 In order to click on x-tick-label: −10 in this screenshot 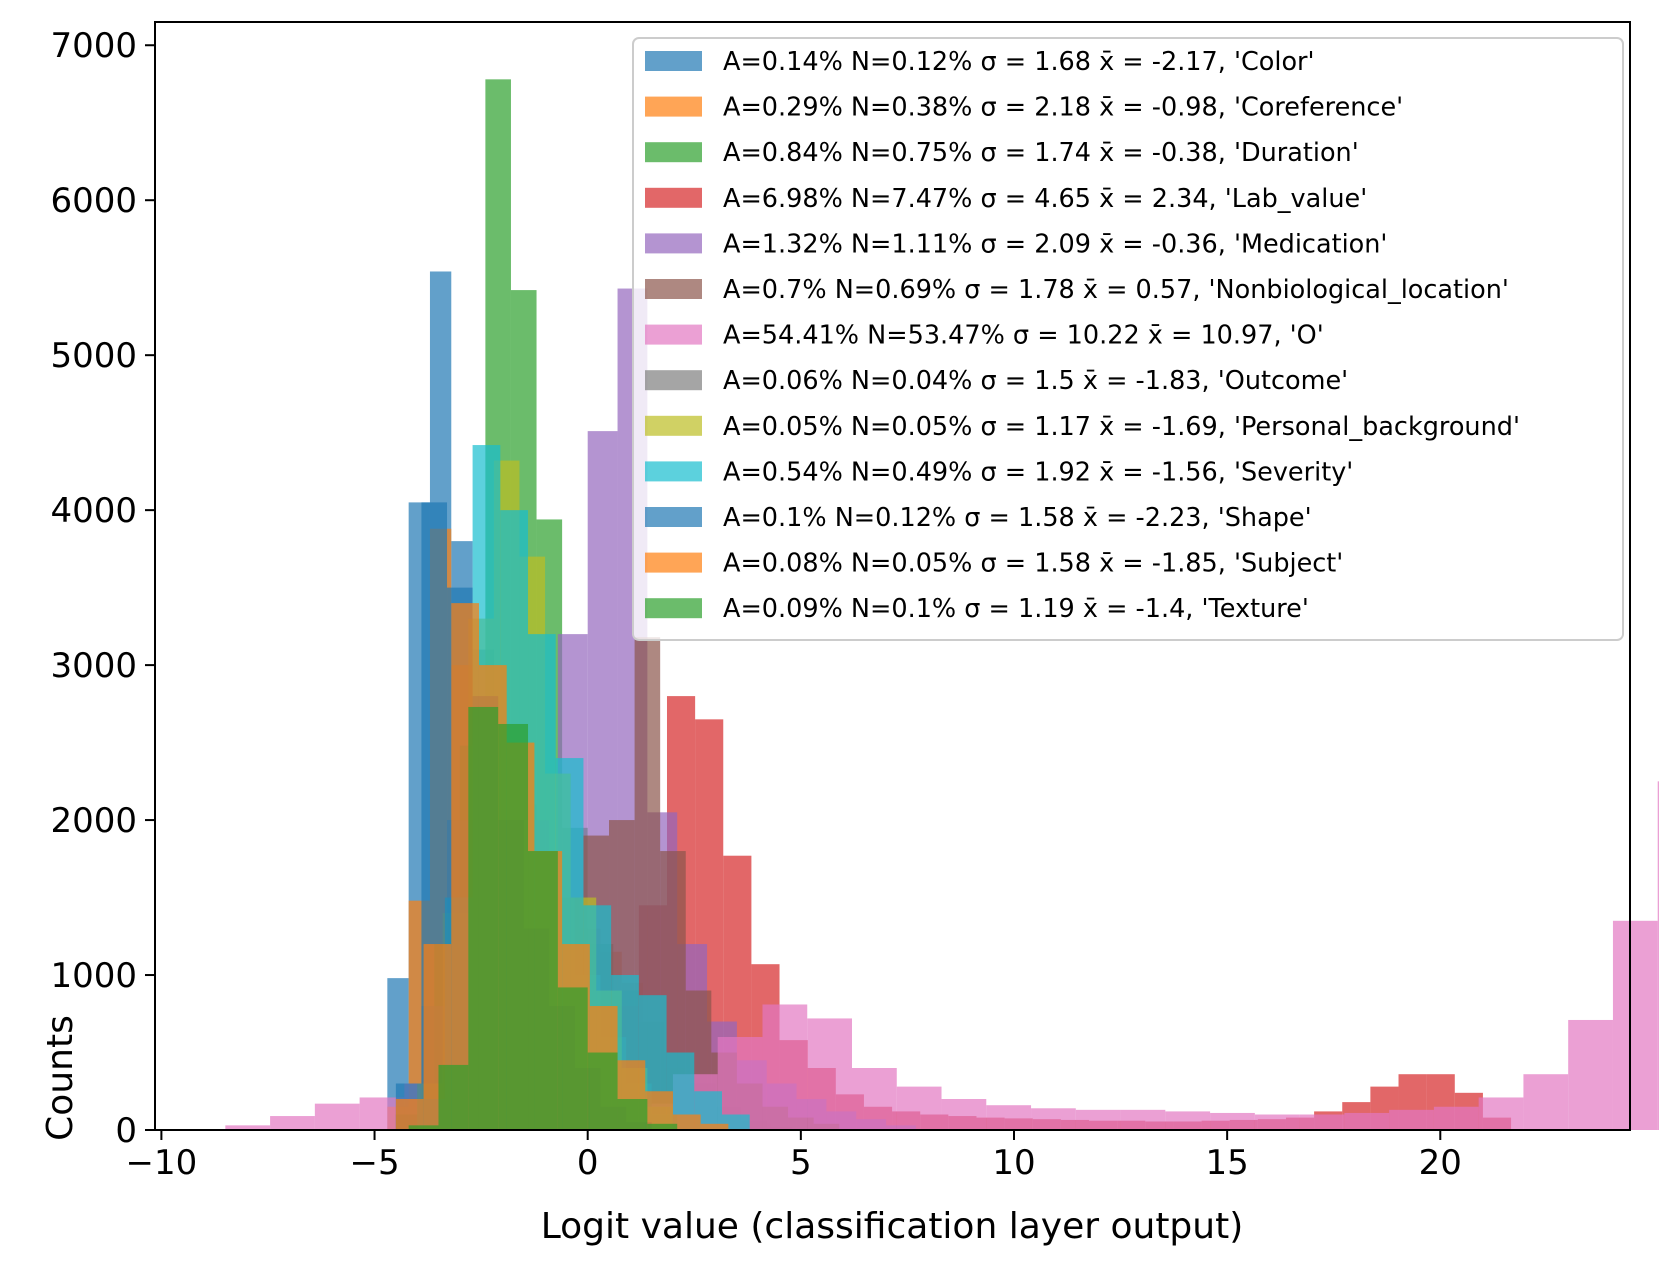, I will do `click(162, 1163)`.